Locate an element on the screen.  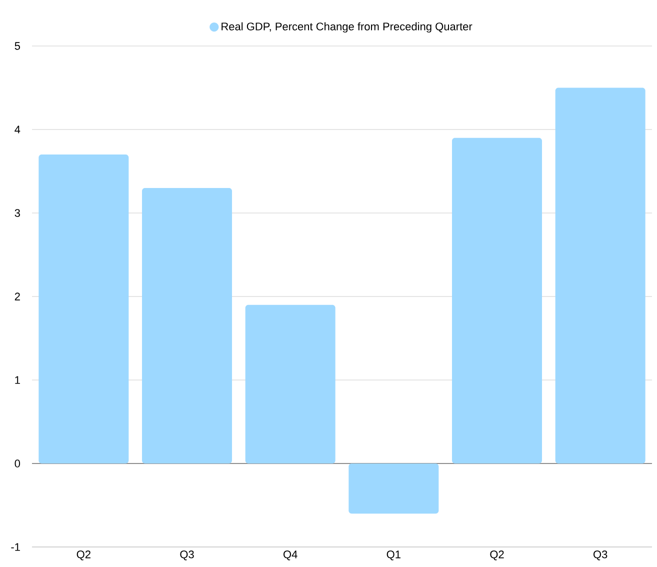
legend-label: Real GDP, Percent Change from Preceding Quarter is located at coordinates (347, 27).